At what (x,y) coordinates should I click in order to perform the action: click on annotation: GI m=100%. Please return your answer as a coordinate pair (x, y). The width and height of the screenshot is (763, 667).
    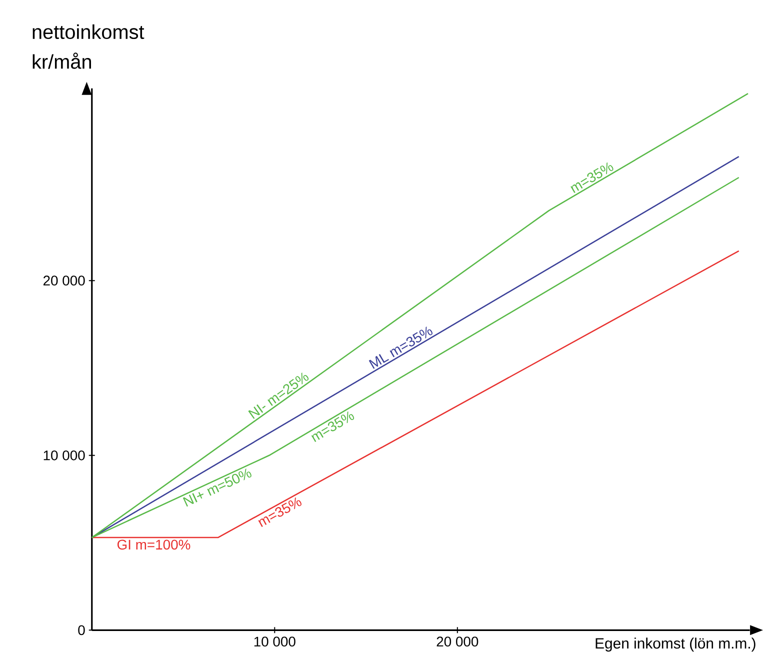
    Looking at the image, I should click on (153, 545).